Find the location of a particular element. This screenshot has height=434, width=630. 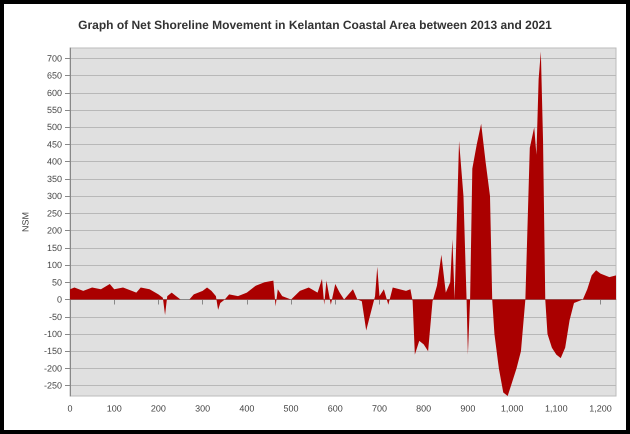

y-tick-label: 350 is located at coordinates (54, 179).